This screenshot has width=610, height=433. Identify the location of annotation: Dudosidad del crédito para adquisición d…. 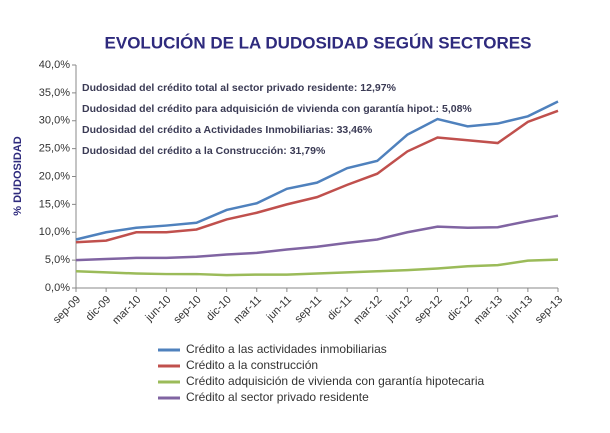
(277, 109).